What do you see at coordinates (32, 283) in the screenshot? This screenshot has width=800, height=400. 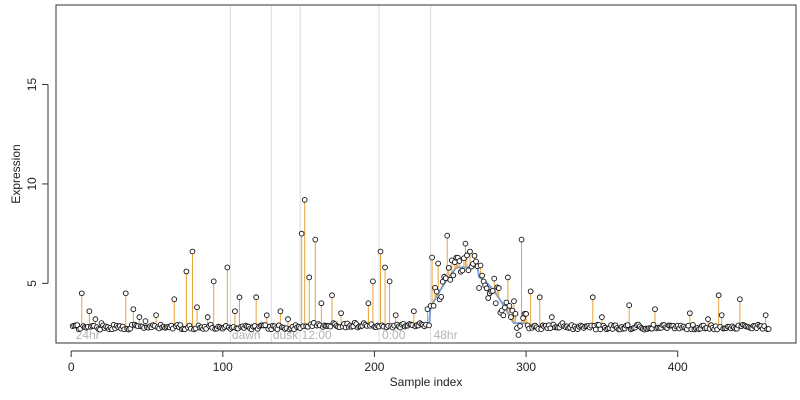 I see `y-tick-label: 5` at bounding box center [32, 283].